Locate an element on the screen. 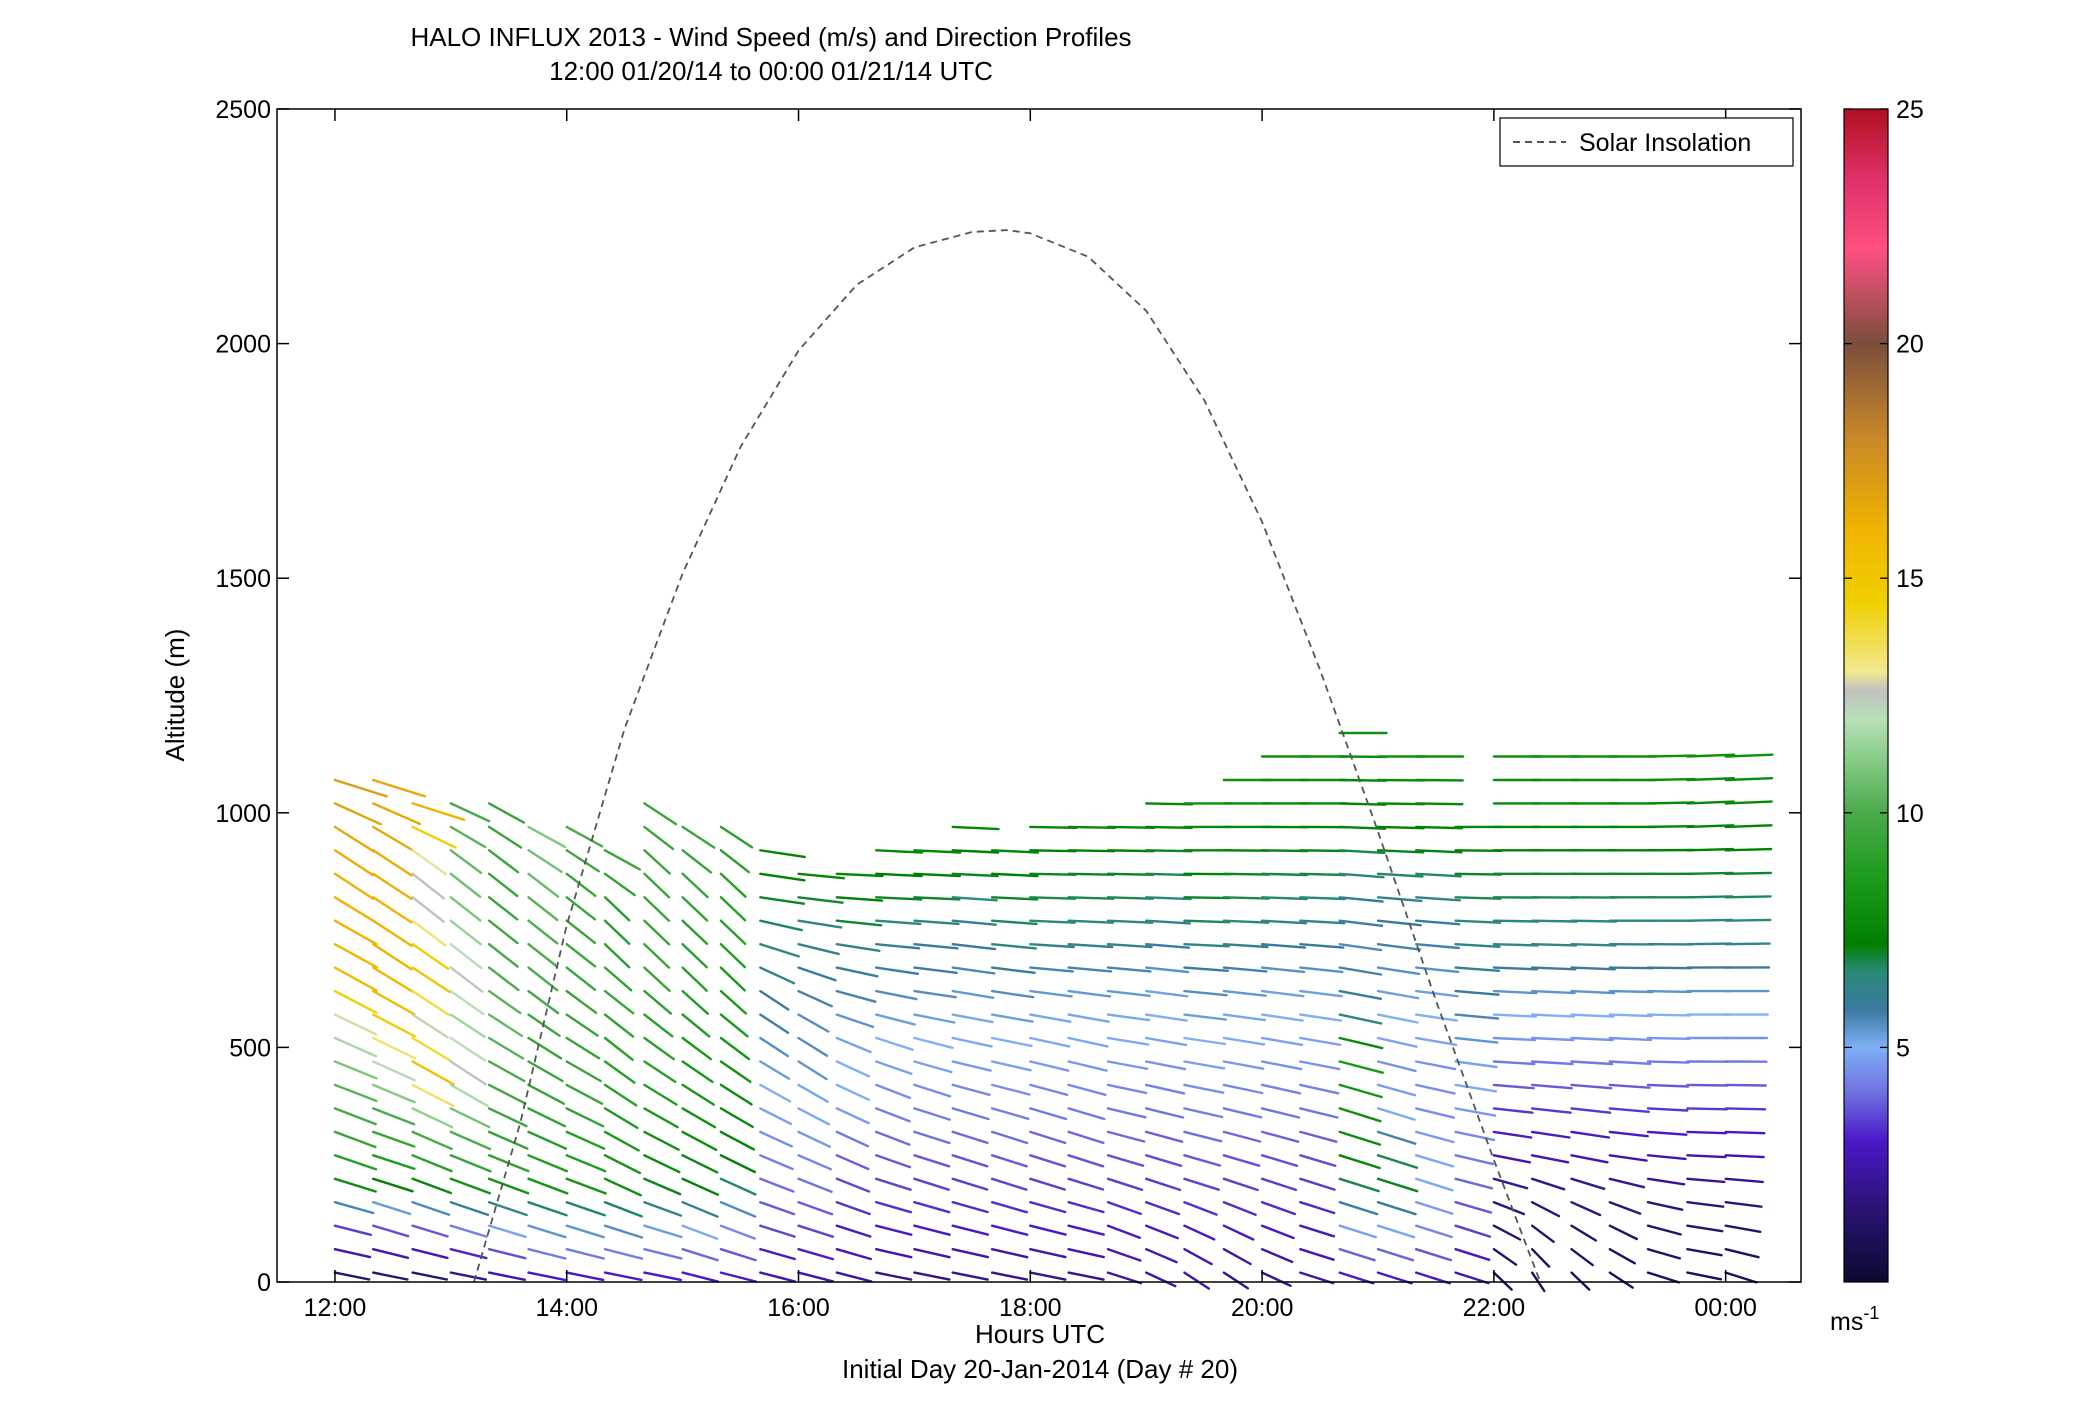 This screenshot has width=2098, height=1425. y-axis-label: Altitude (m) is located at coordinates (175, 695).